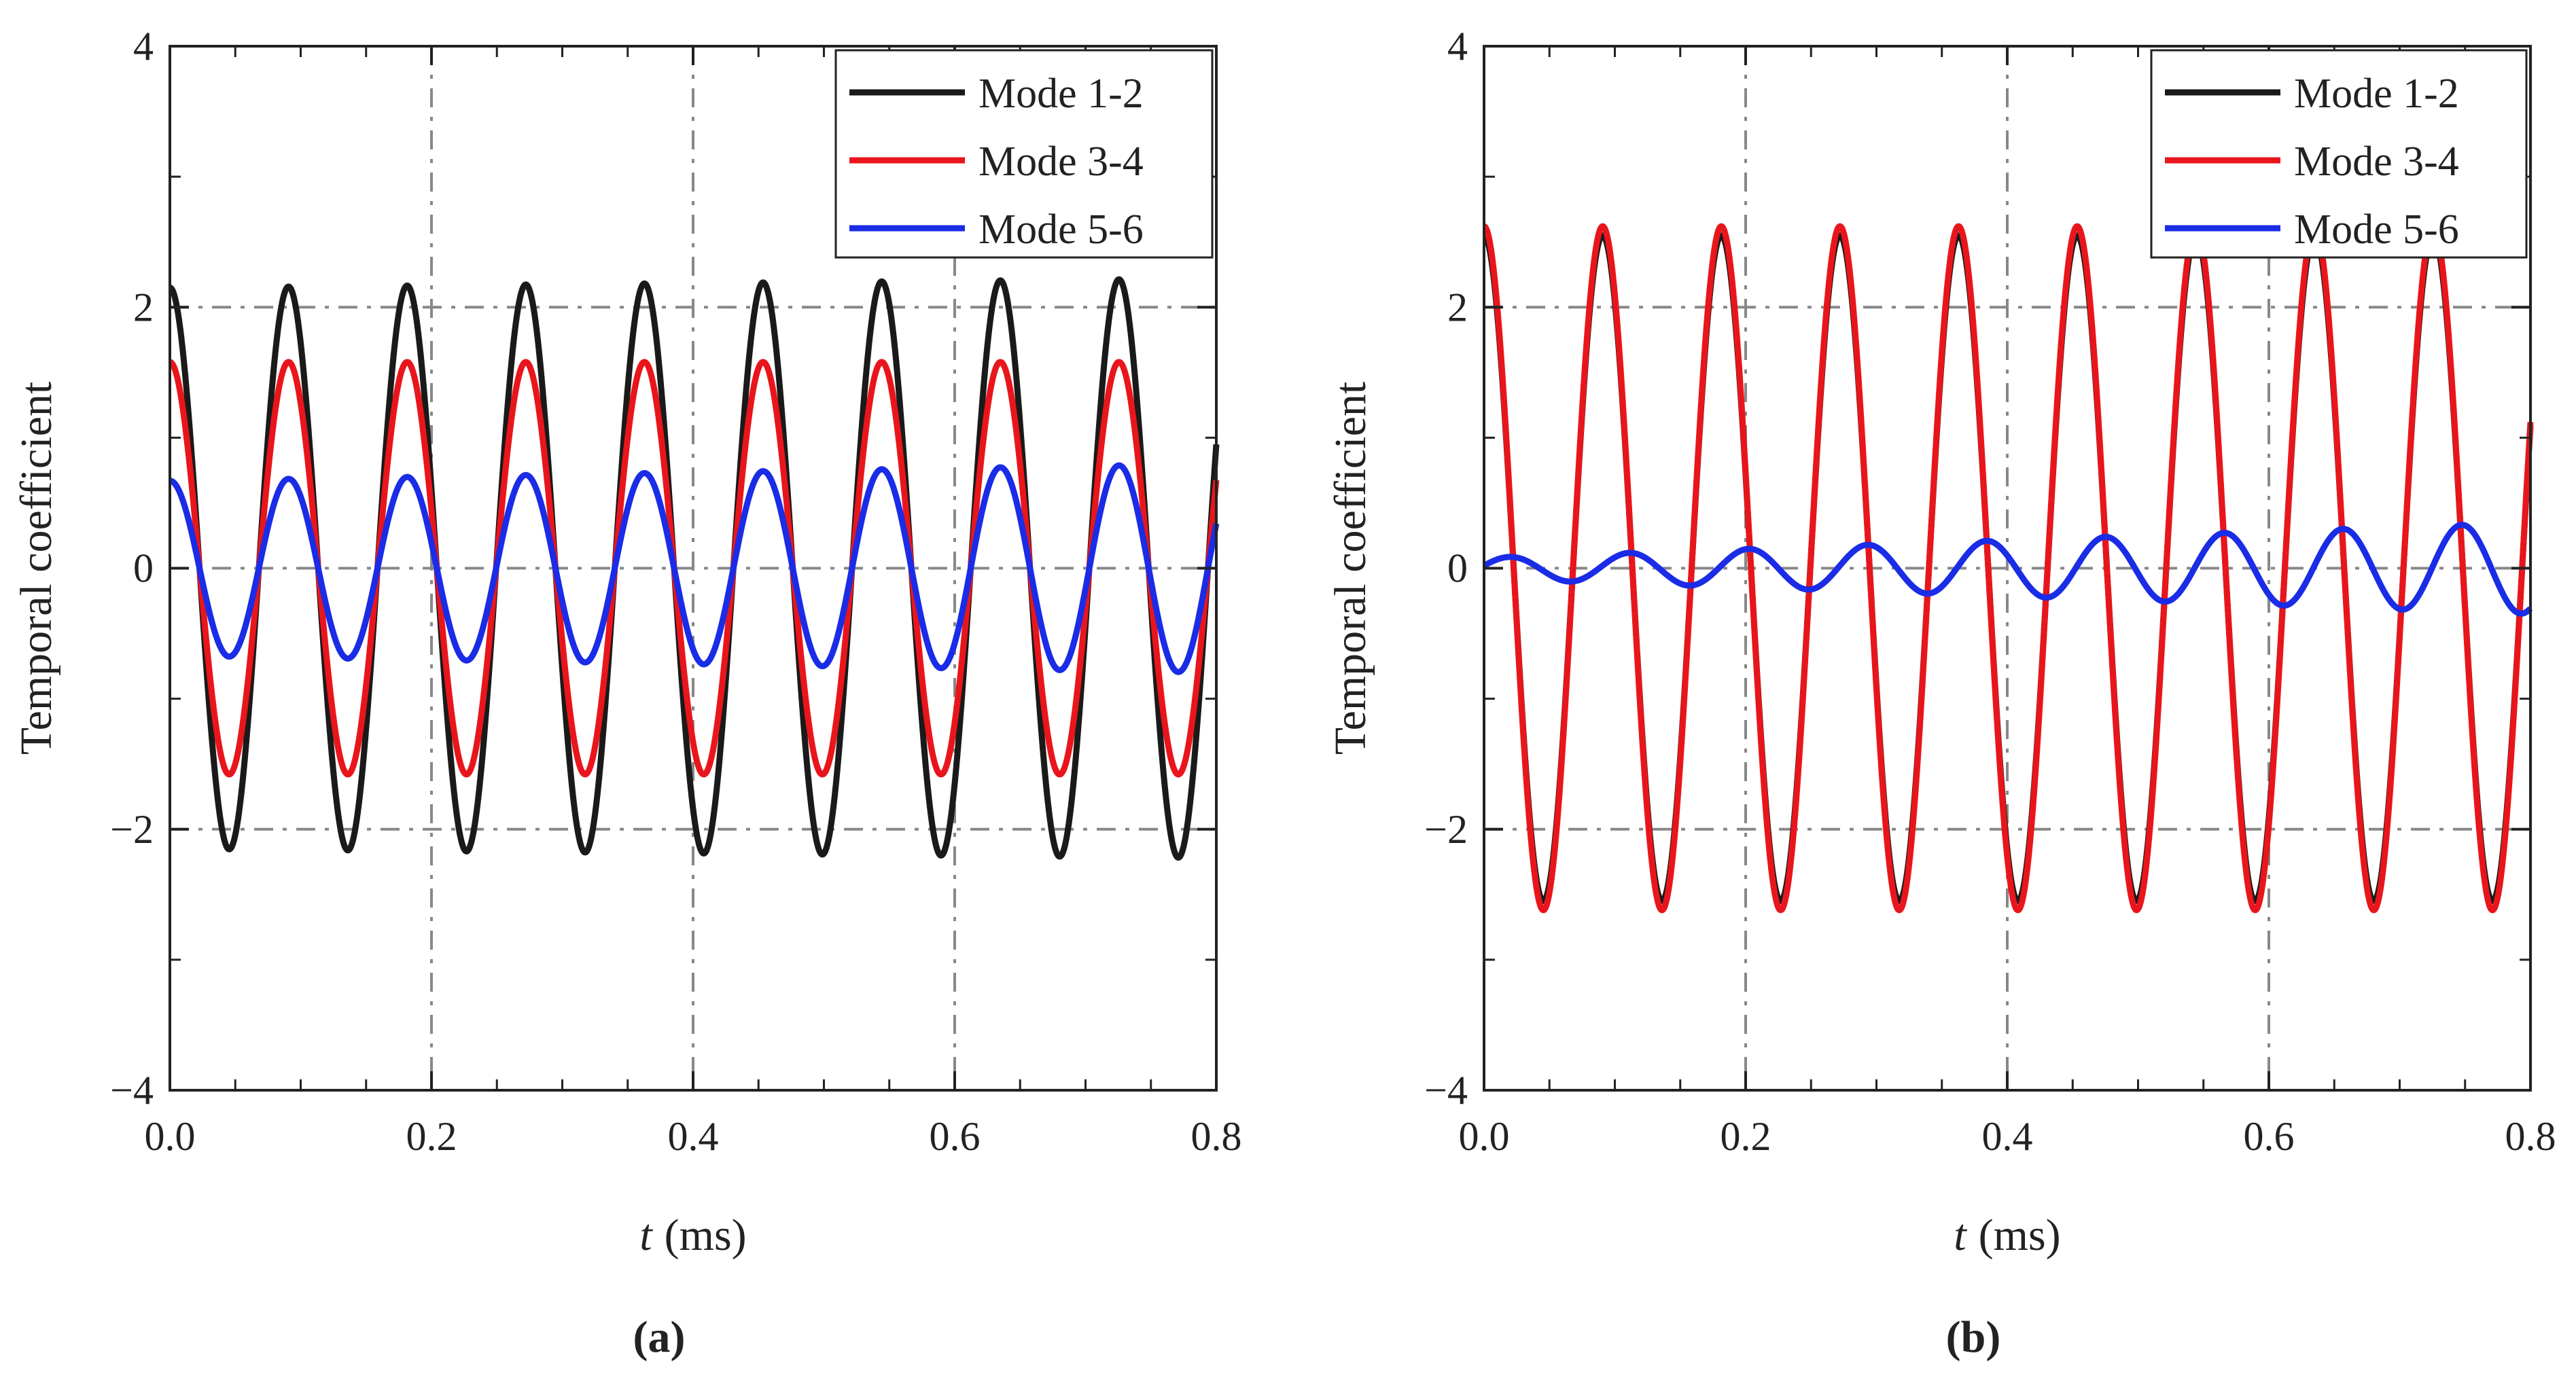 The height and width of the screenshot is (1383, 2576). Describe the element at coordinates (1973, 1337) in the screenshot. I see `panel-label: (b)` at that location.